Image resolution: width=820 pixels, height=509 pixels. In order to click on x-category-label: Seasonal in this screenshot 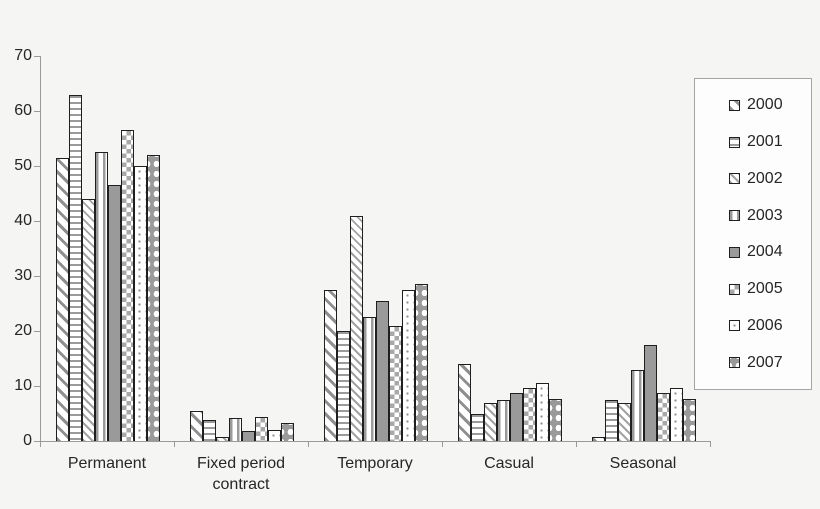, I will do `click(643, 463)`.